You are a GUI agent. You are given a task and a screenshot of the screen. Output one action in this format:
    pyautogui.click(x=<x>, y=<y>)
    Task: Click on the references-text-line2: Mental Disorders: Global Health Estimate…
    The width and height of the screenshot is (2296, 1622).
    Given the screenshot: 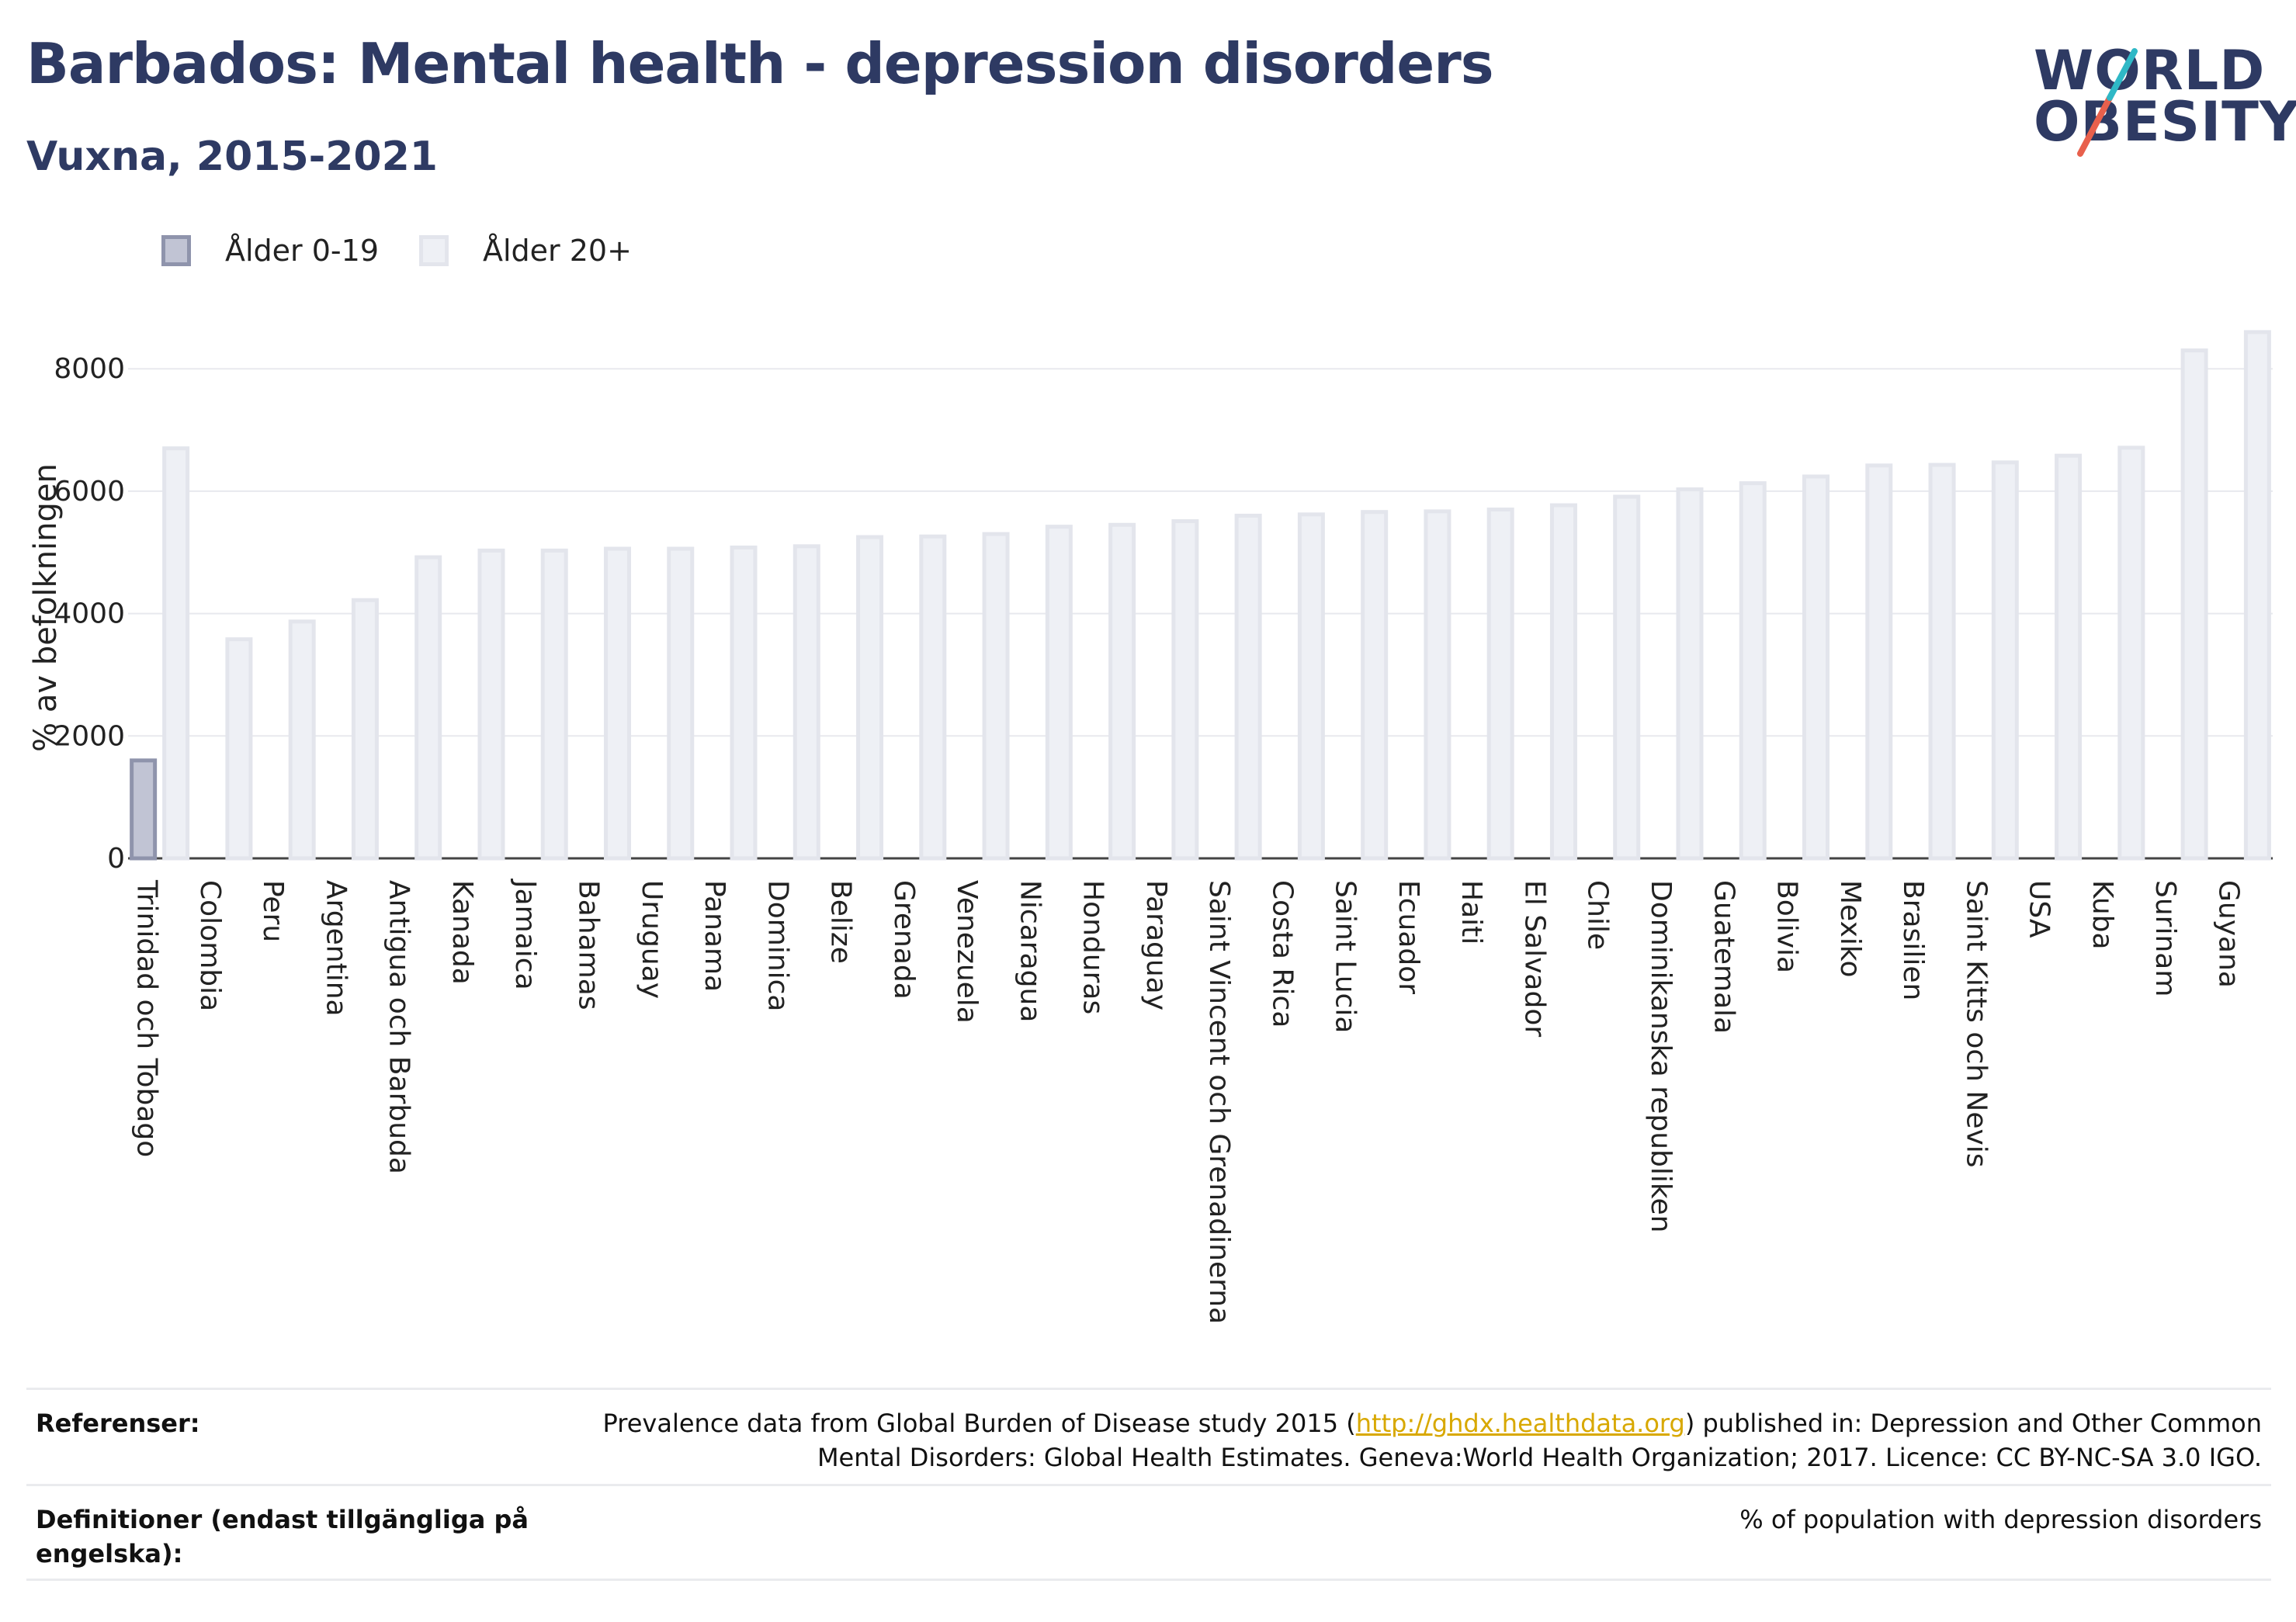 What is the action you would take?
    pyautogui.click(x=1539, y=1457)
    